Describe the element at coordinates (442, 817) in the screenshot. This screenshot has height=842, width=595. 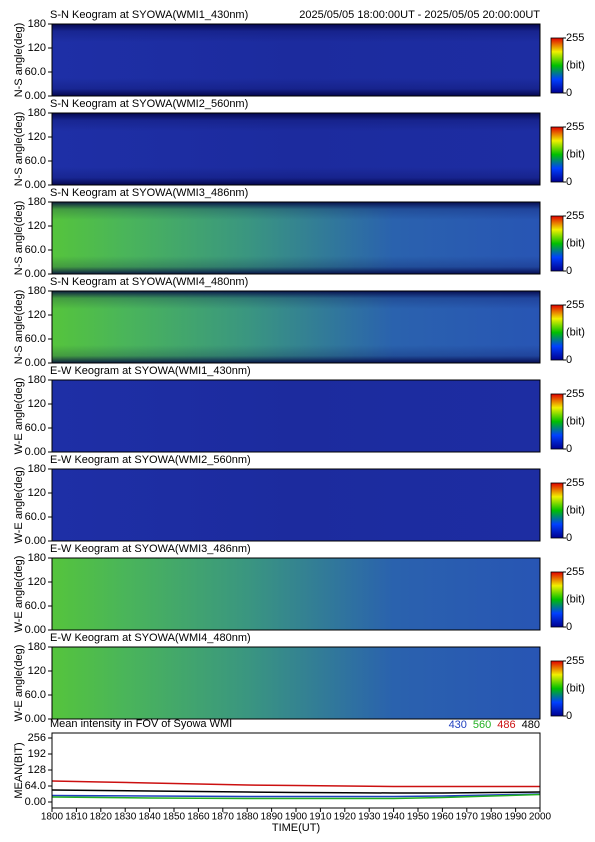
I see `x-tick-label: 1960` at that location.